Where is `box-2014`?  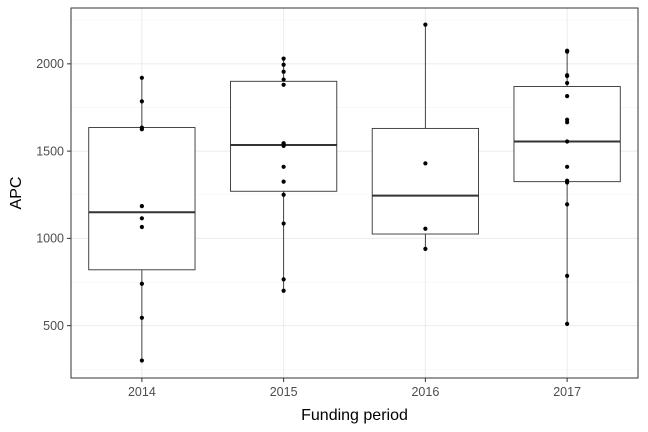
box-2014 is located at coordinates (142, 199).